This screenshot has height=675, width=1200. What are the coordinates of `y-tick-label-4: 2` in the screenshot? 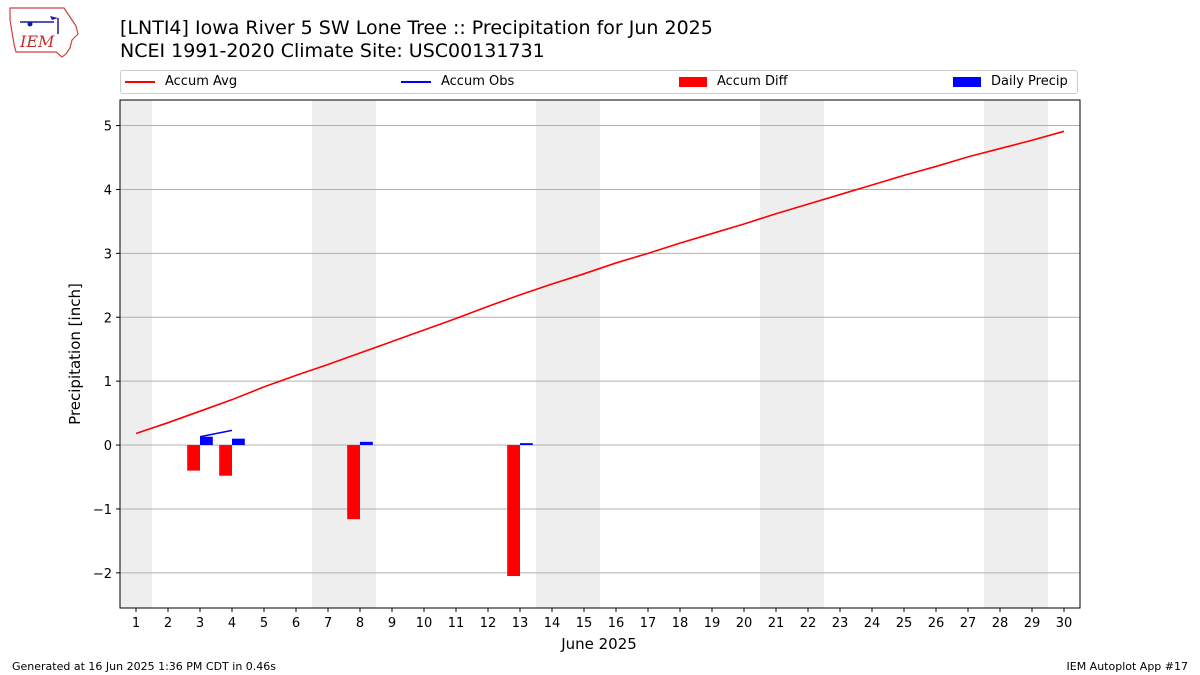 It's located at (108, 318).